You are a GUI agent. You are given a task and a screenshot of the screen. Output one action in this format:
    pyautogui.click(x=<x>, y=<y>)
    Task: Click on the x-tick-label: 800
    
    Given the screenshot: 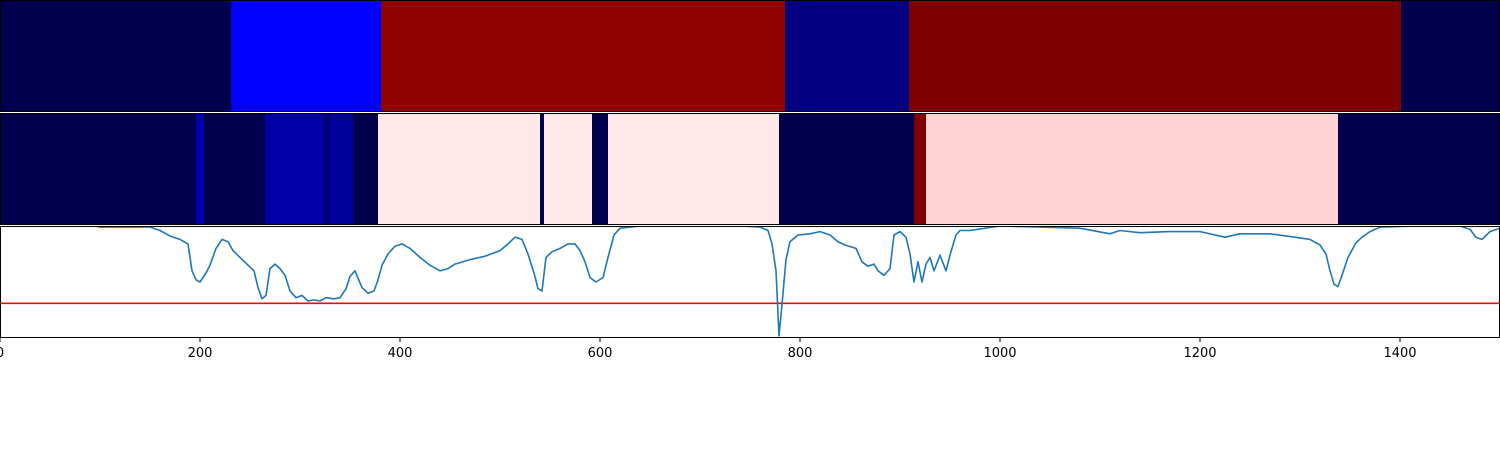 What is the action you would take?
    pyautogui.click(x=800, y=353)
    